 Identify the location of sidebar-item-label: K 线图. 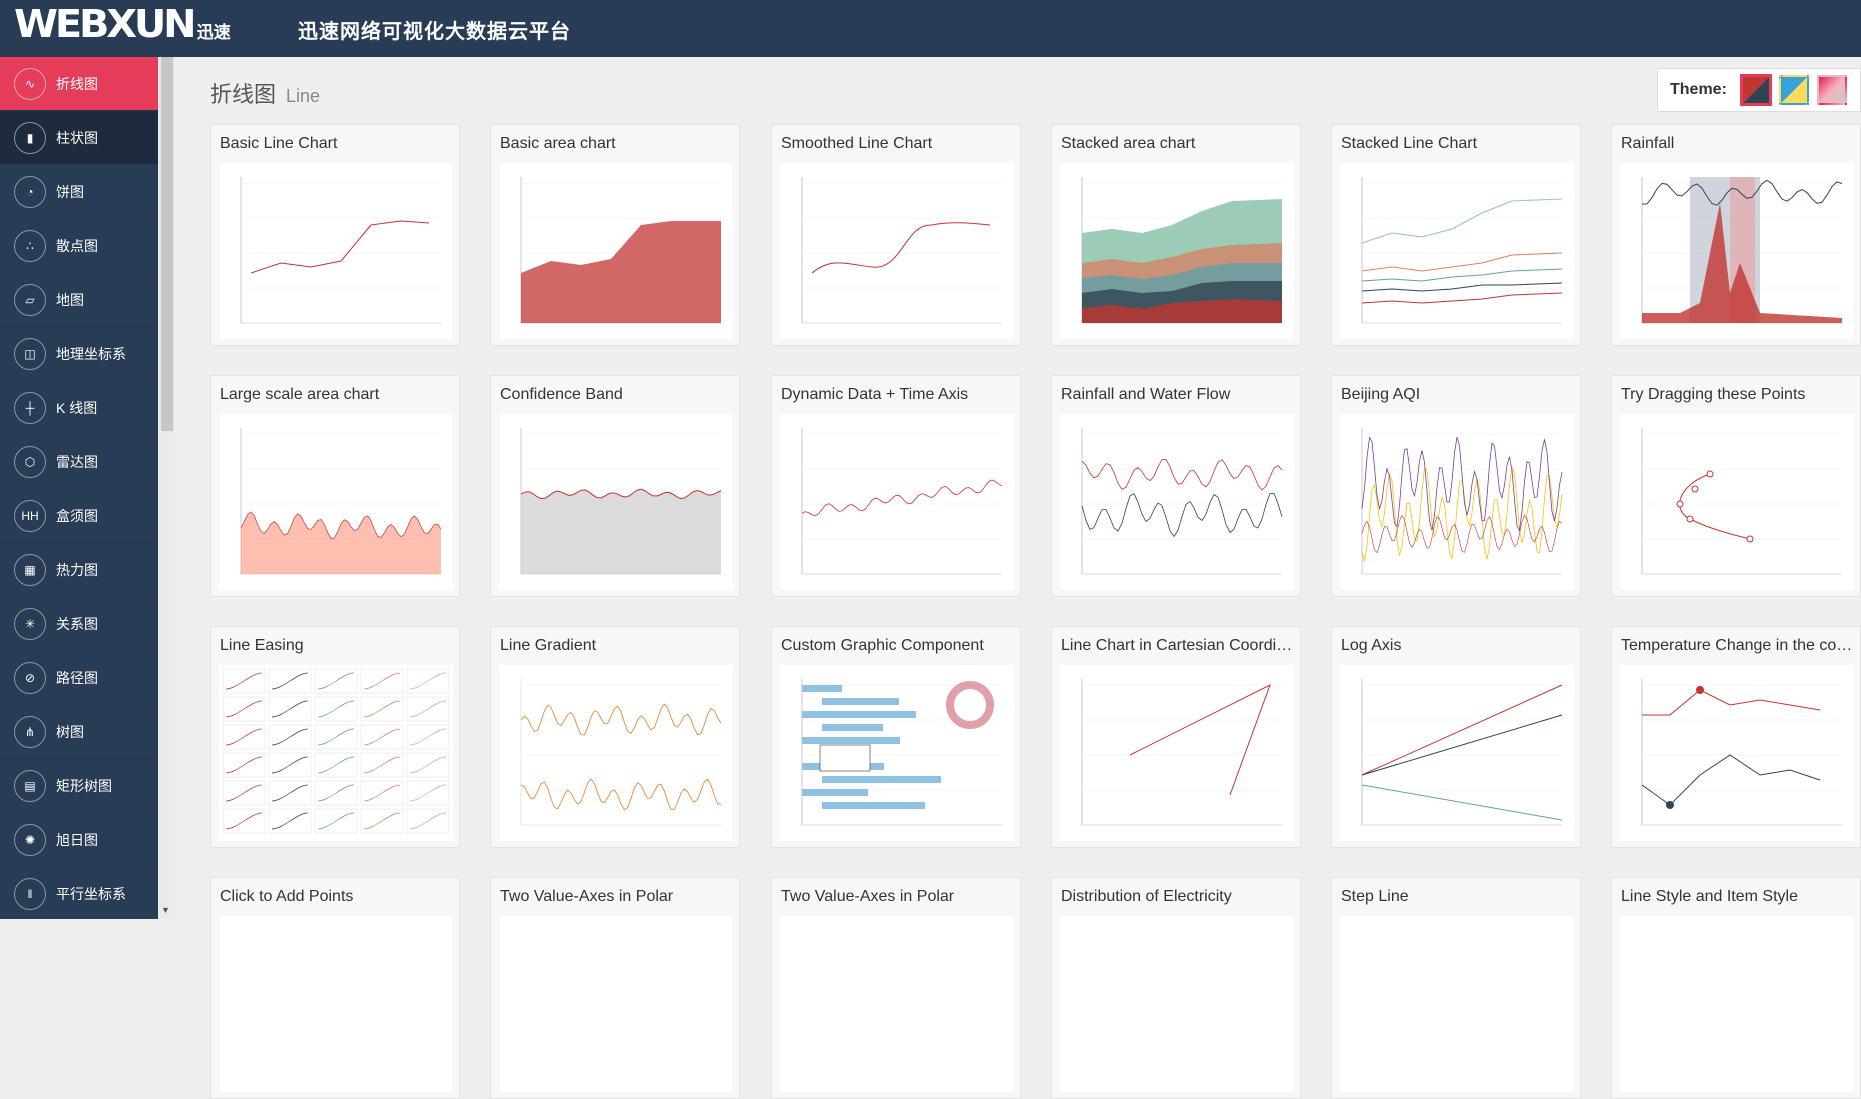
(76, 408).